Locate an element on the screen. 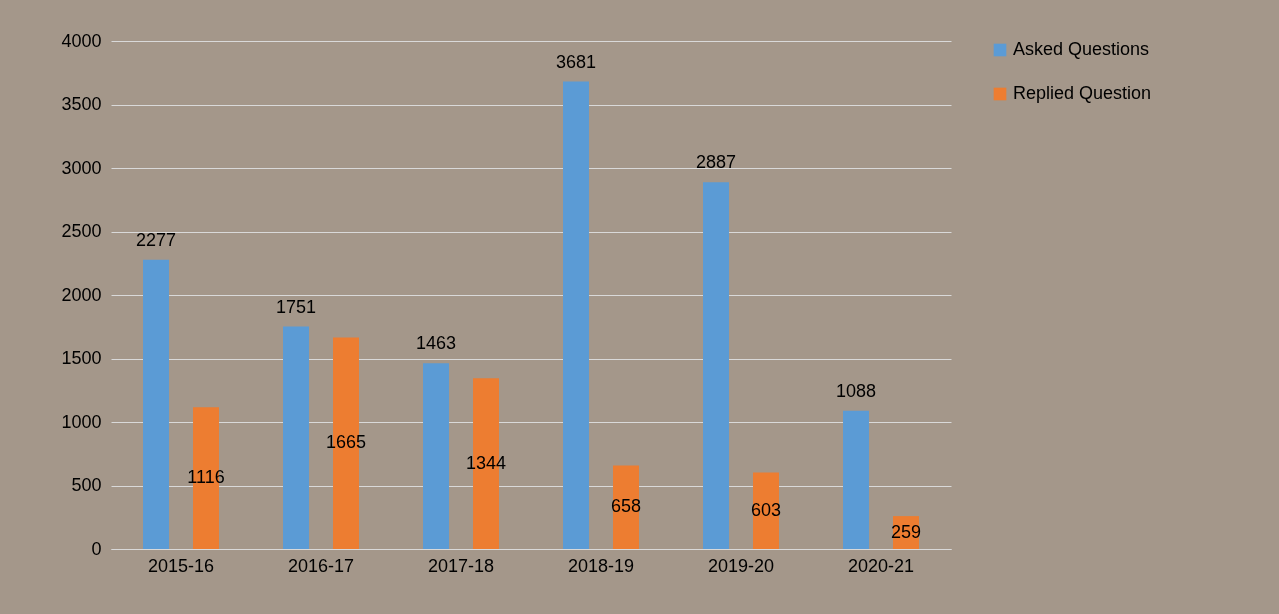 This screenshot has width=1279, height=614. y-tick-label: 1000 is located at coordinates (81, 421).